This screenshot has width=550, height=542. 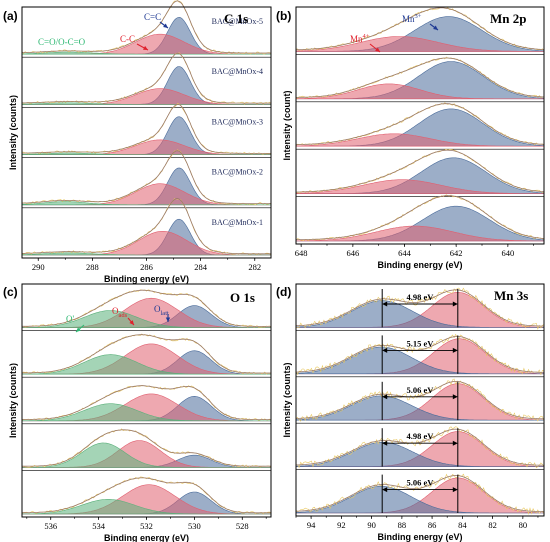 I want to click on component-annotation: Oads, so click(x=123, y=316).